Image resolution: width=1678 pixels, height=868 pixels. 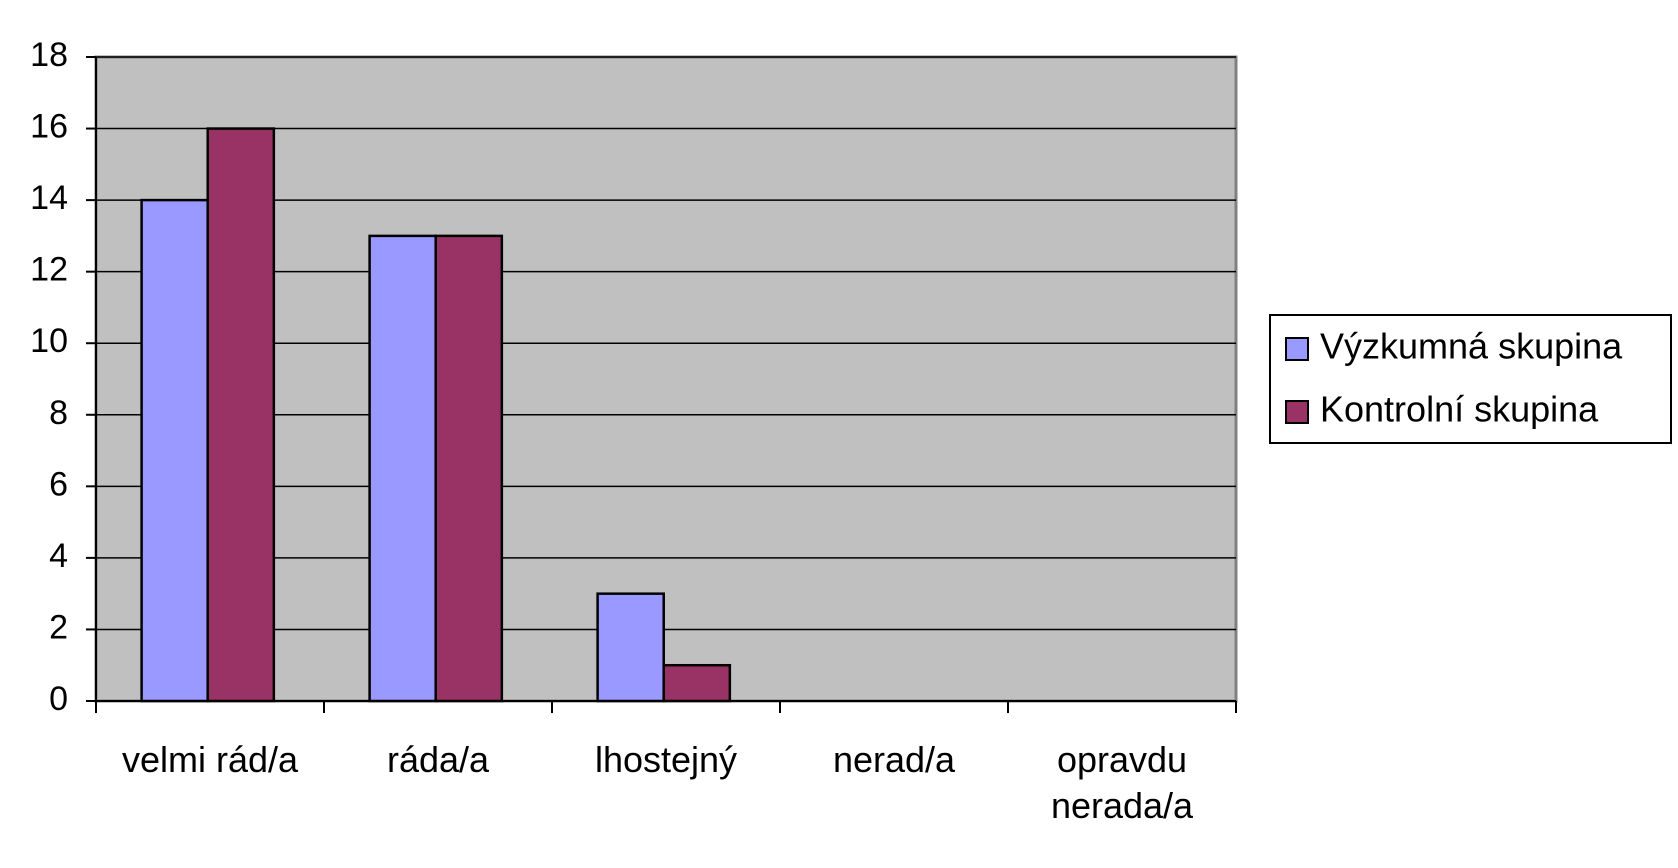 What do you see at coordinates (1470, 379) in the screenshot?
I see `legend-box` at bounding box center [1470, 379].